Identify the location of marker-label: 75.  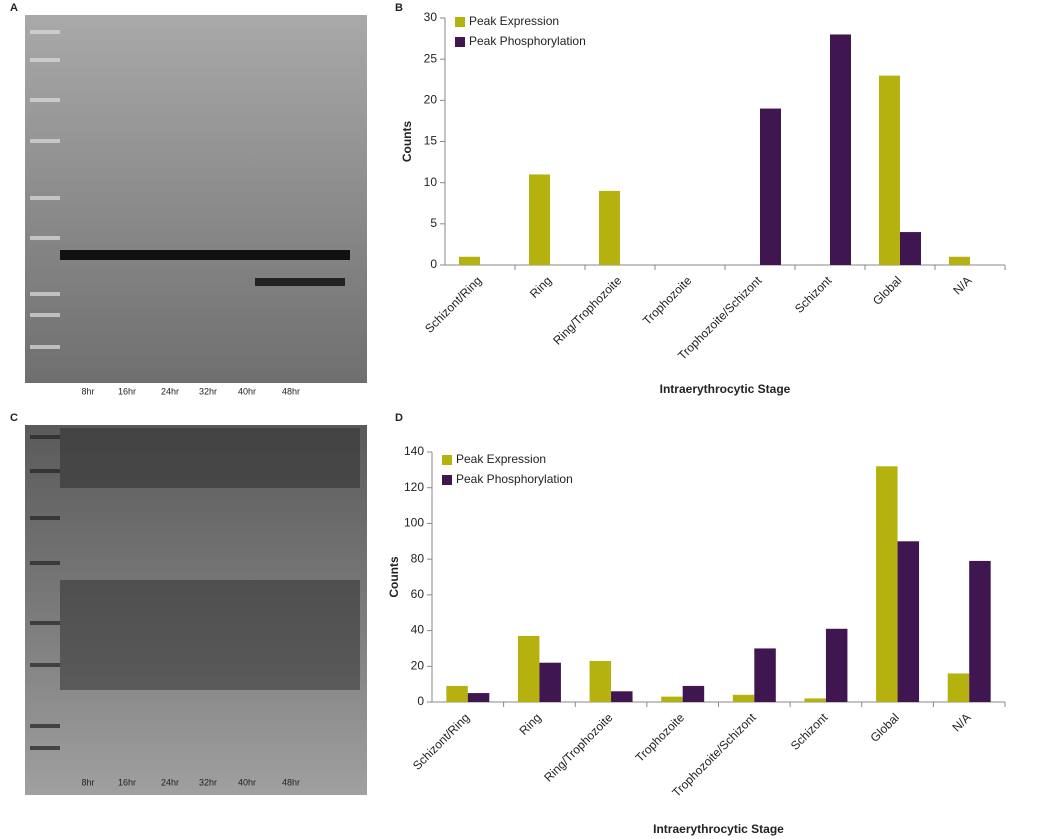
(14, 140).